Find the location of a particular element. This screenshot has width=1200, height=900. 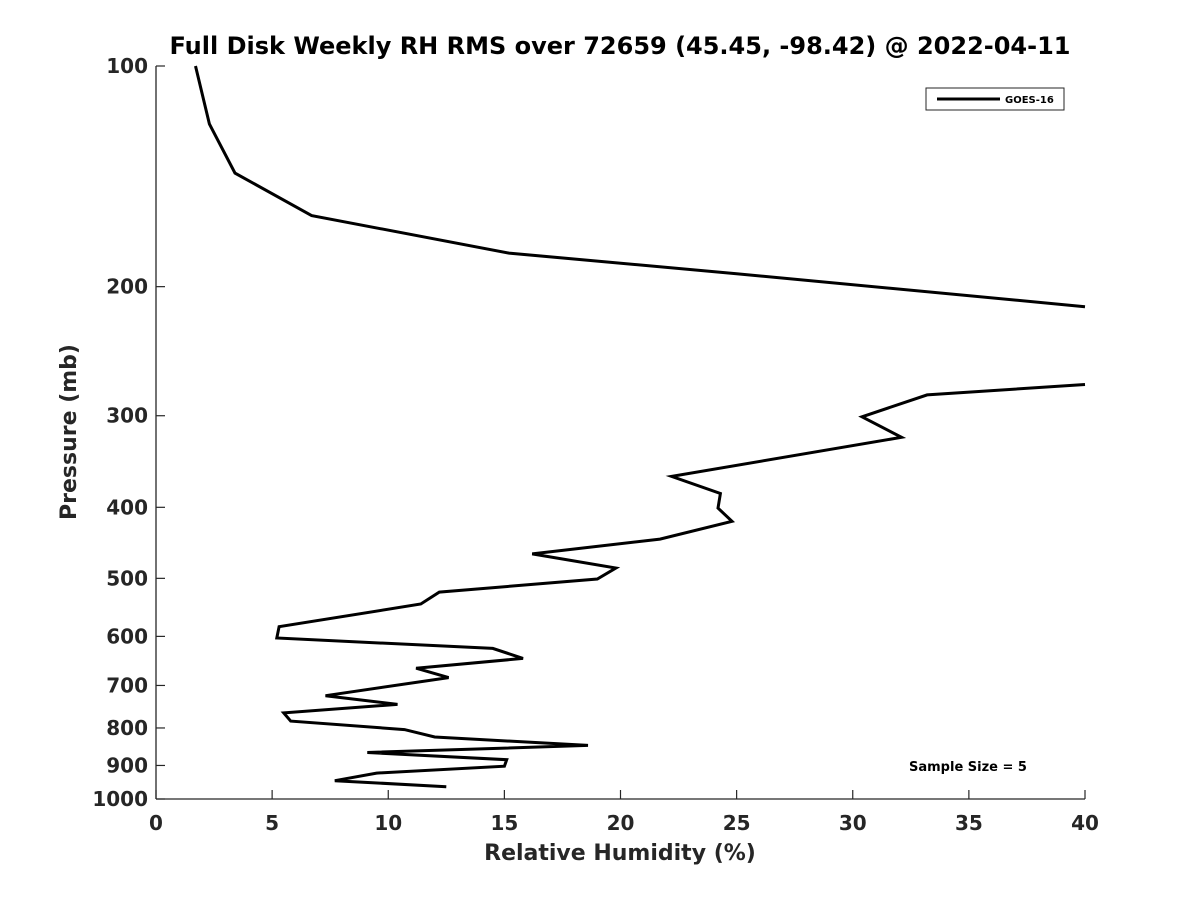

y-tick-label: 400 is located at coordinates (127, 507).